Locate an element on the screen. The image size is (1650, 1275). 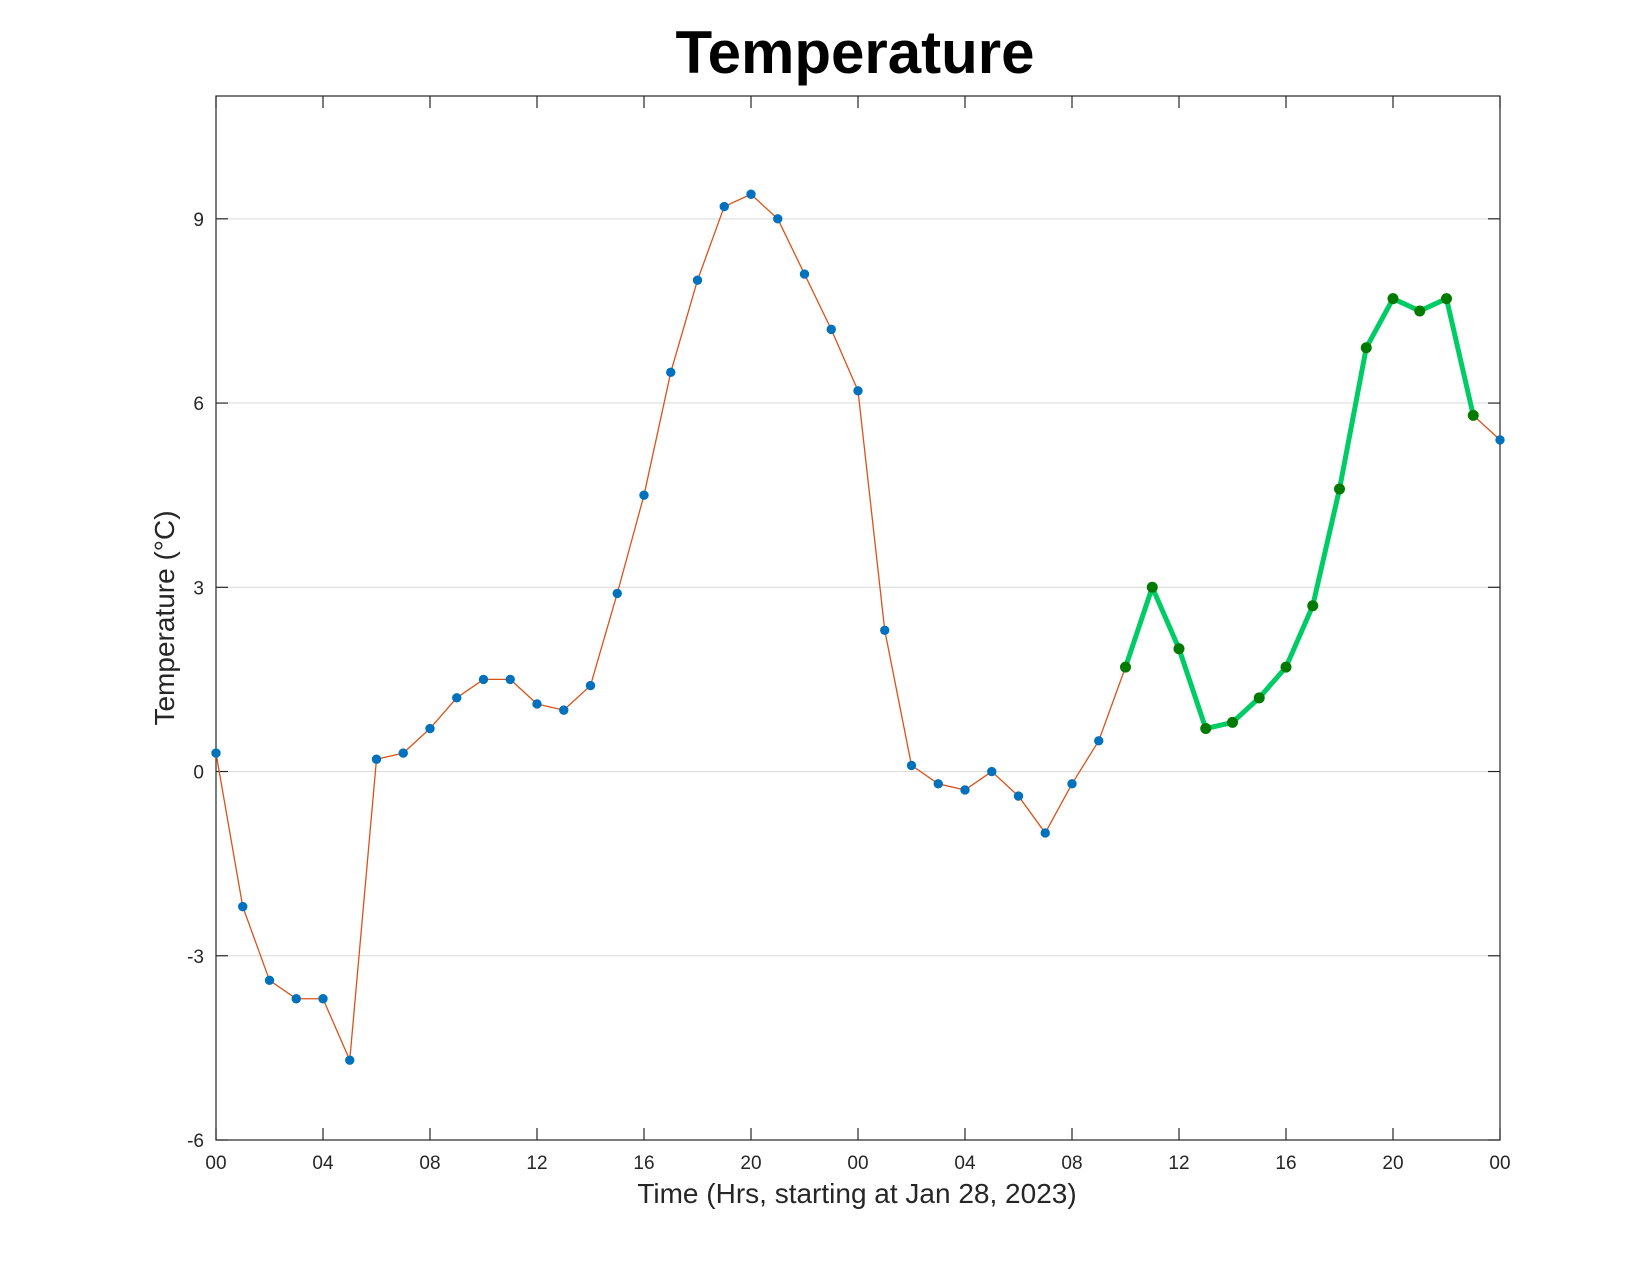
y-axis-label: Temperature (°C) is located at coordinates (164, 617).